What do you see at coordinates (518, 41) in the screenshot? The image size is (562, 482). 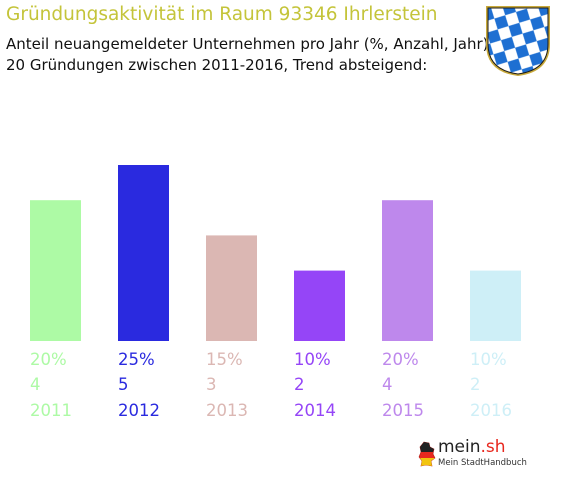 I see `bavarian-crest-icon` at bounding box center [518, 41].